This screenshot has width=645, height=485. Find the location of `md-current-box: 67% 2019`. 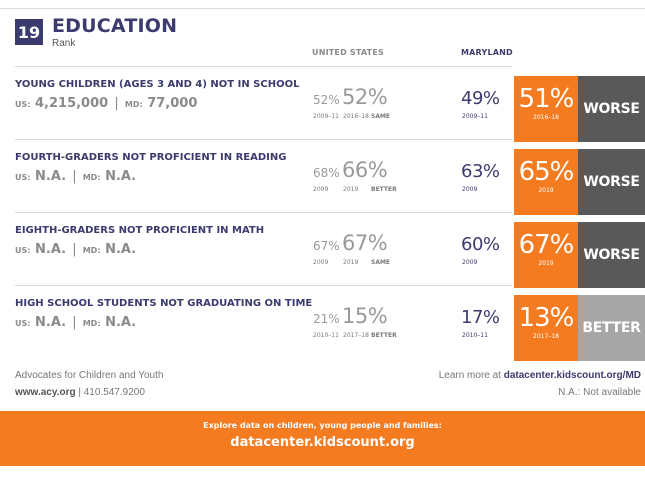

md-current-box: 67% 2019 is located at coordinates (546, 255).